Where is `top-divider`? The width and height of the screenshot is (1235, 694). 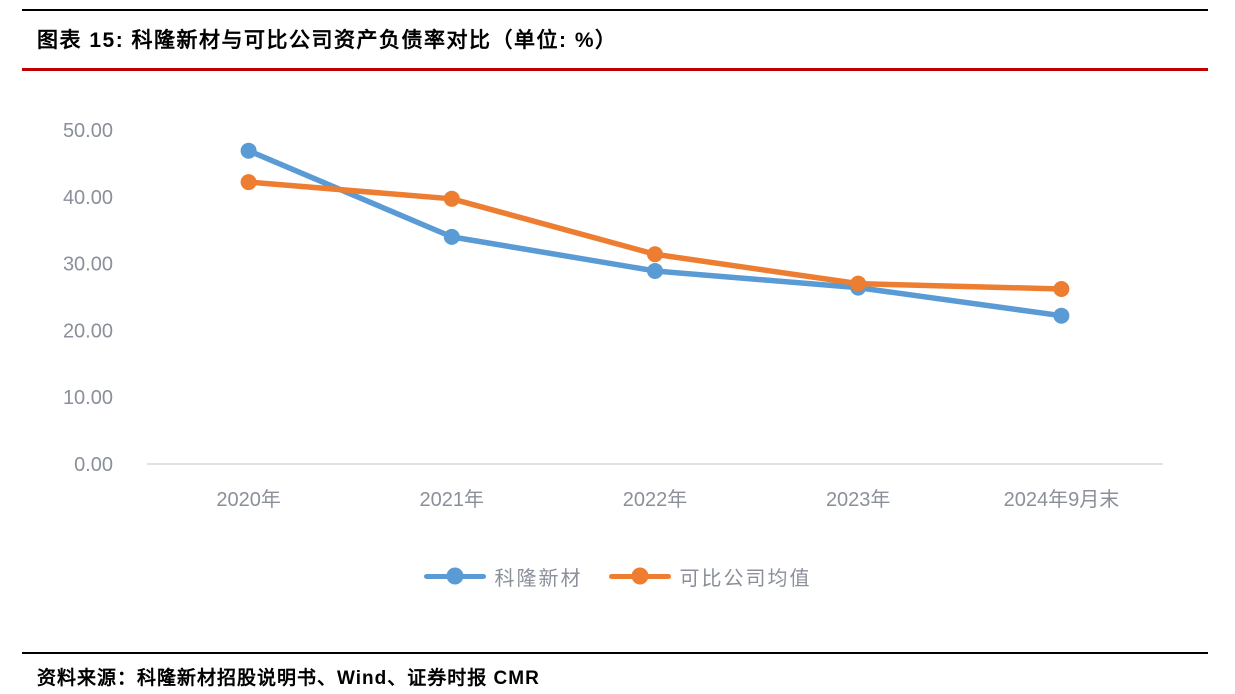 top-divider is located at coordinates (615, 10).